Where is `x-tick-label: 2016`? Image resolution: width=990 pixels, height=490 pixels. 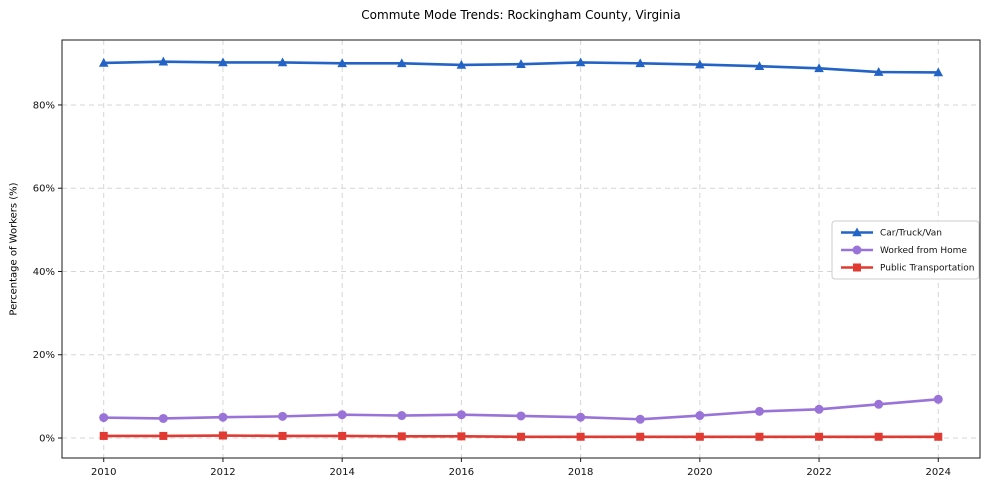
x-tick-label: 2016 is located at coordinates (461, 472).